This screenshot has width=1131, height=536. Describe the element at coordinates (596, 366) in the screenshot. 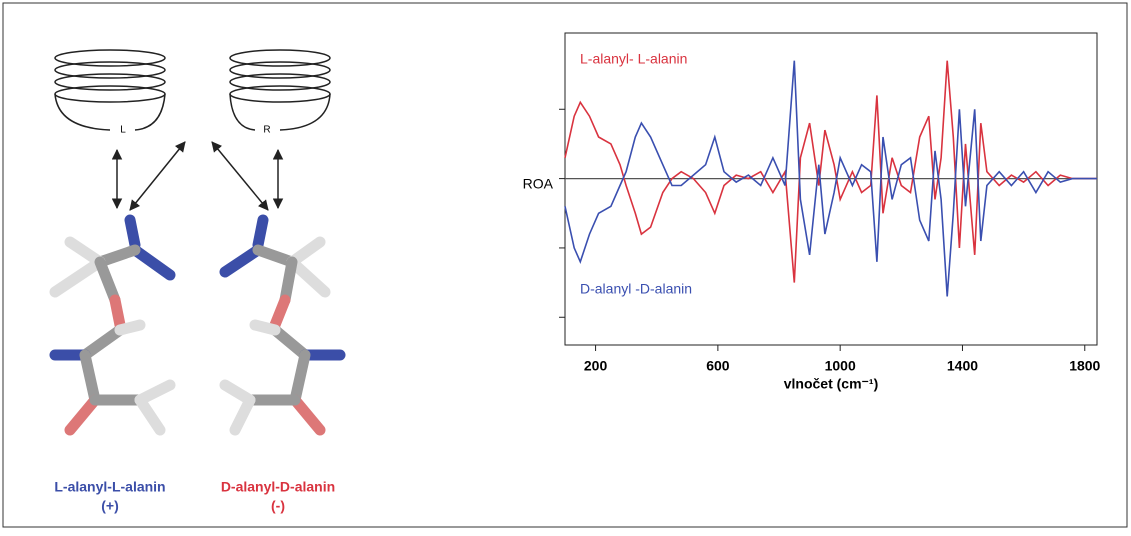

I see `x-tick-label: 200` at that location.